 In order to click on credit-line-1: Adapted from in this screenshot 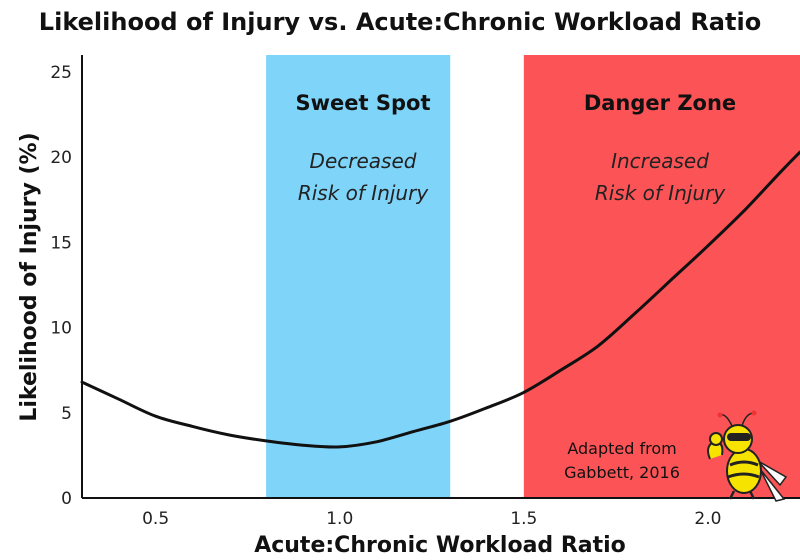, I will do `click(621, 448)`.